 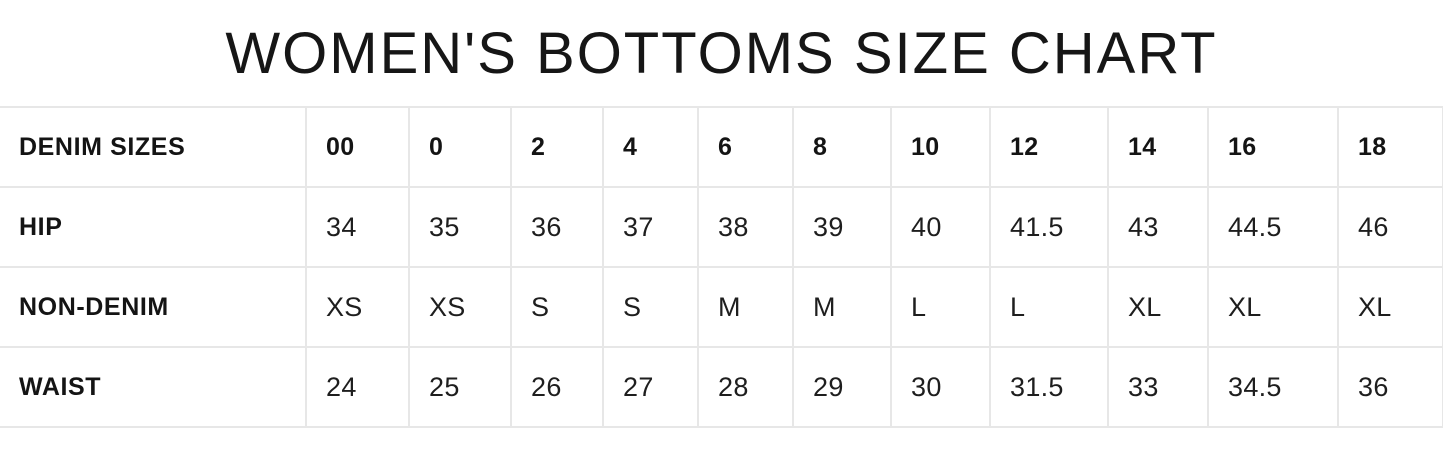 I want to click on cell: 37, so click(x=650, y=227).